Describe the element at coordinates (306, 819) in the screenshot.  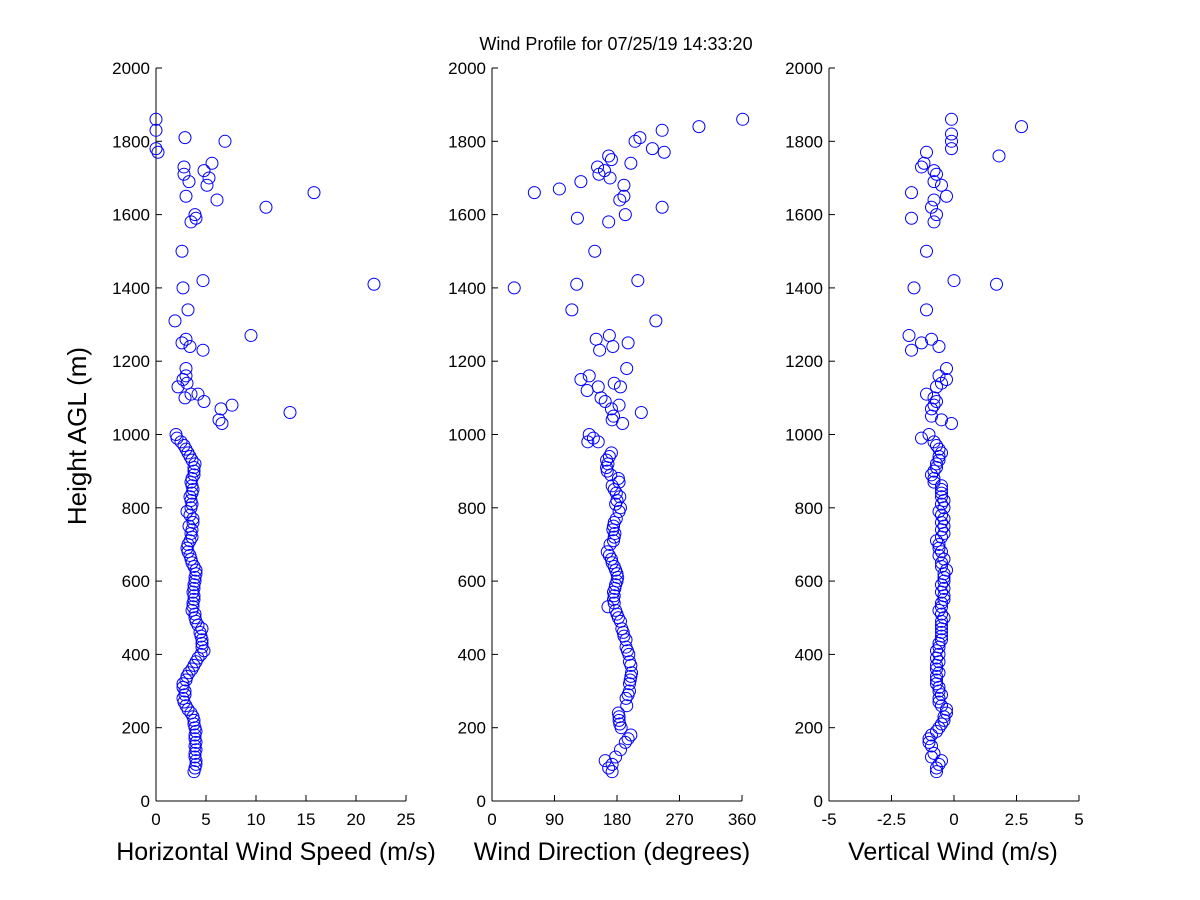
I see `x-tick-label: 15` at that location.